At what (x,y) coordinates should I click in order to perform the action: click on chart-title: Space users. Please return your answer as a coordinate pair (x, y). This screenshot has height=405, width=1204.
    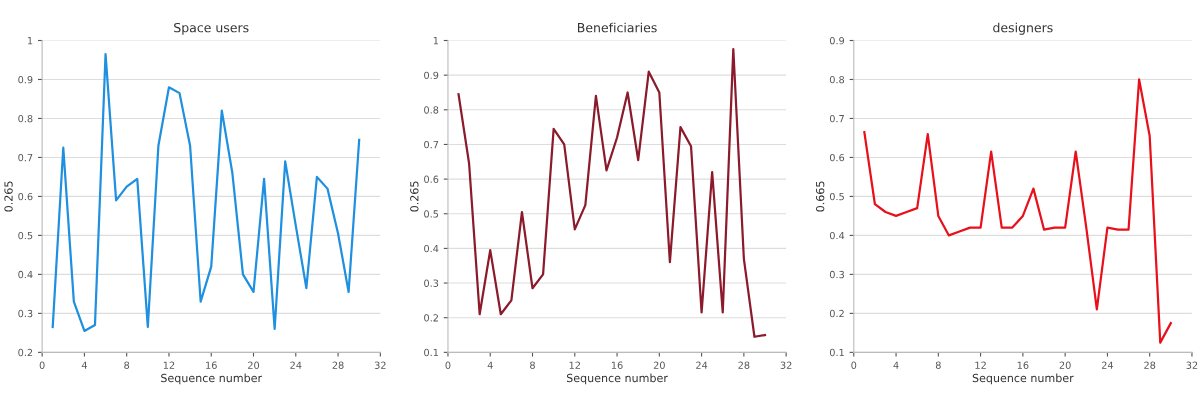
    Looking at the image, I should click on (211, 28).